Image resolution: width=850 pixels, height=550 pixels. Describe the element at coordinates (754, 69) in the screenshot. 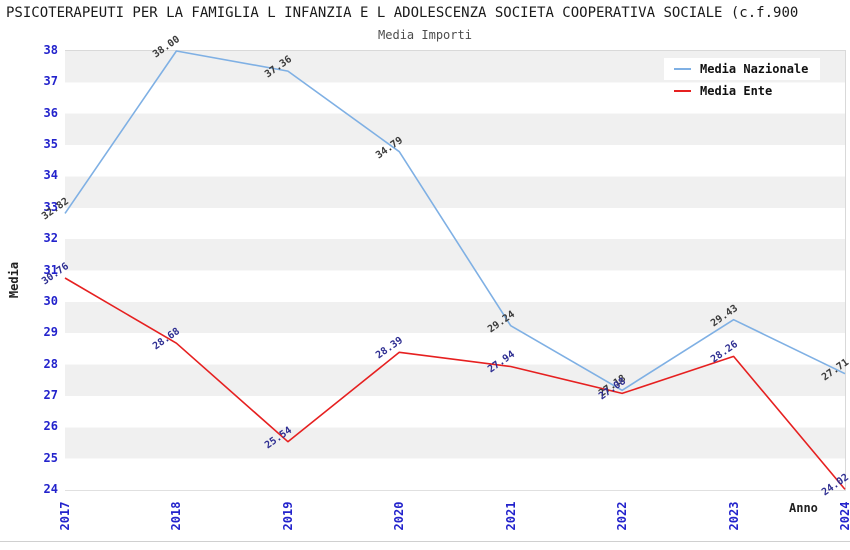

I see `legend-label: Media Nazionale` at that location.